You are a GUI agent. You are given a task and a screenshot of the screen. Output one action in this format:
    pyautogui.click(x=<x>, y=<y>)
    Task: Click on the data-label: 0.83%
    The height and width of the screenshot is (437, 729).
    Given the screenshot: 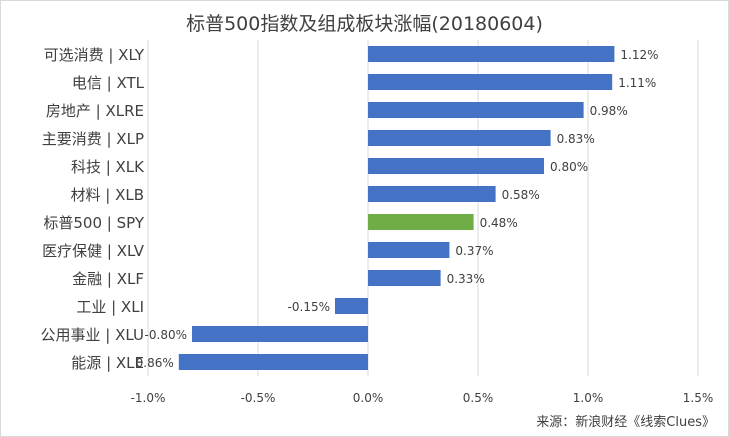 What is the action you would take?
    pyautogui.click(x=576, y=139)
    